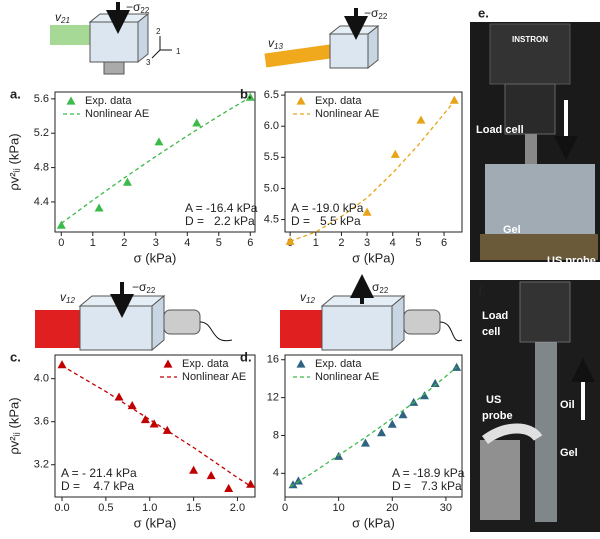  I want to click on y-tick-label: 4.4, so click(41, 202).